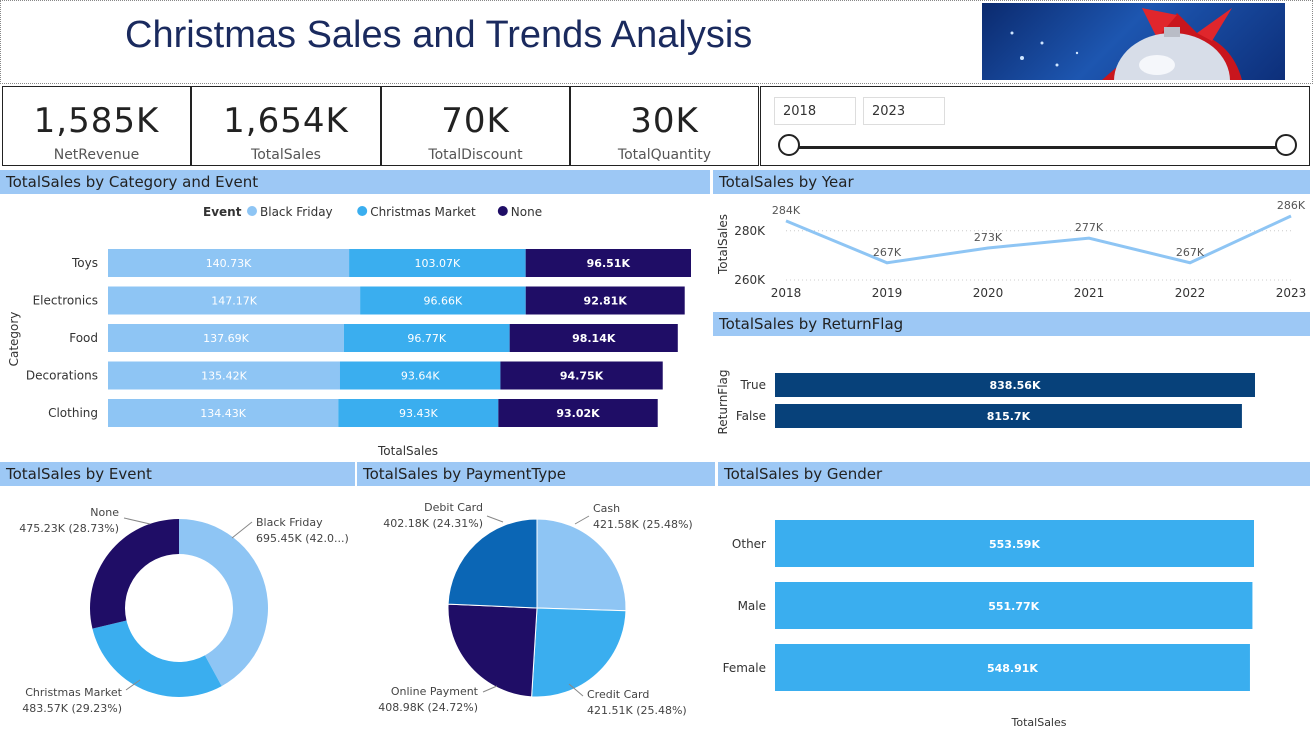  What do you see at coordinates (1286, 145) in the screenshot?
I see `slider-end-handle` at bounding box center [1286, 145].